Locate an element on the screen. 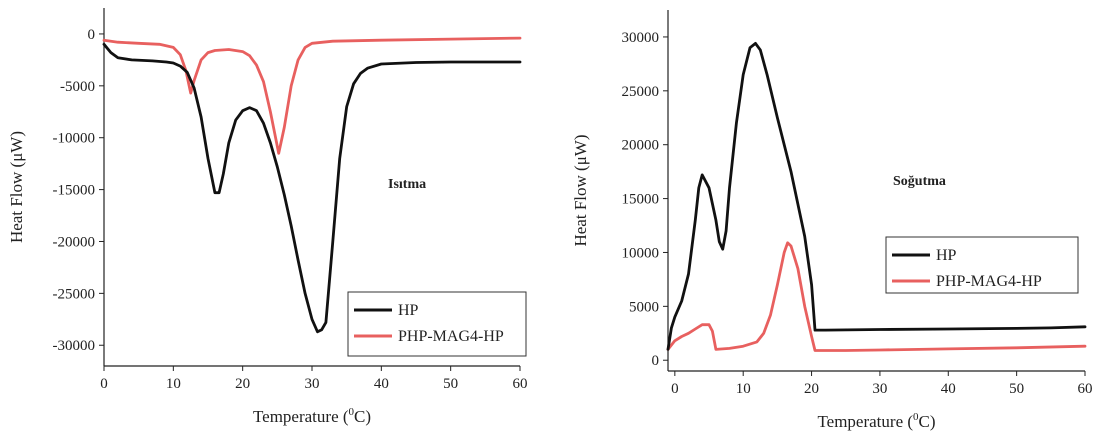 This screenshot has height=445, width=1104. y-tick-label: 5000 is located at coordinates (644, 307).